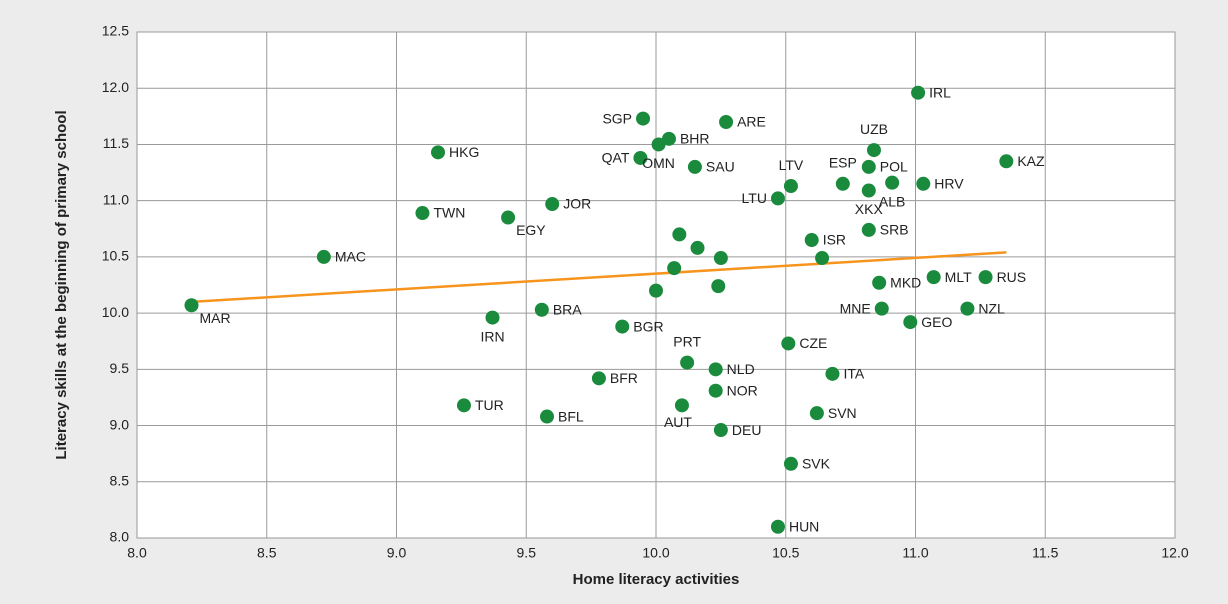  Describe the element at coordinates (115, 31) in the screenshot. I see `y-tick-label: 12.5` at that location.